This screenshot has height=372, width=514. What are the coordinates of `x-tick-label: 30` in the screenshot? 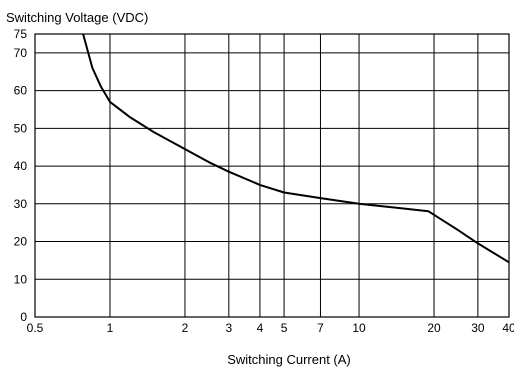 It's located at (478, 328).